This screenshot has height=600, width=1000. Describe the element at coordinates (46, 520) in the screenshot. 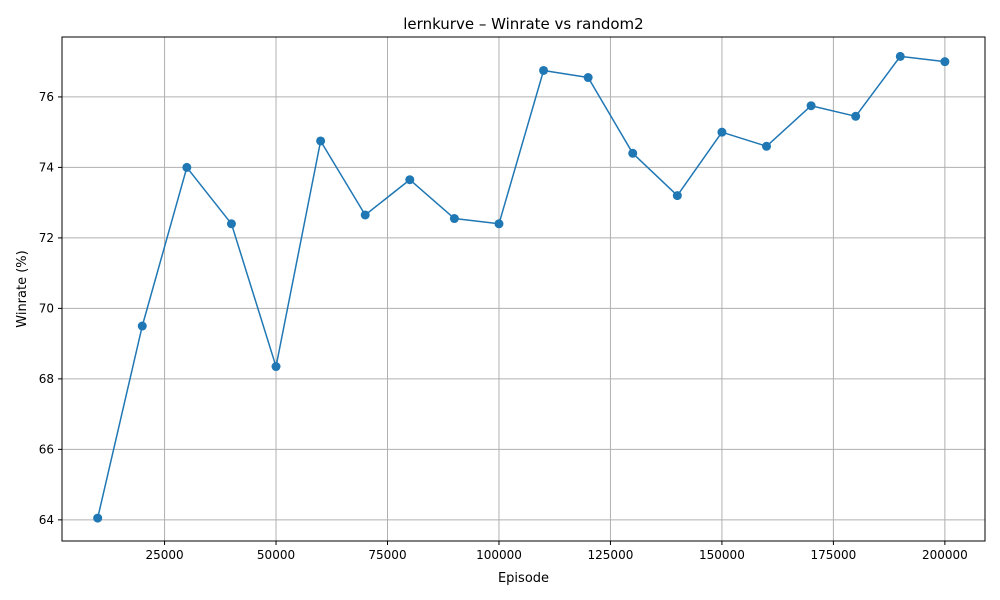

I see `y-tick-label: 64` at that location.